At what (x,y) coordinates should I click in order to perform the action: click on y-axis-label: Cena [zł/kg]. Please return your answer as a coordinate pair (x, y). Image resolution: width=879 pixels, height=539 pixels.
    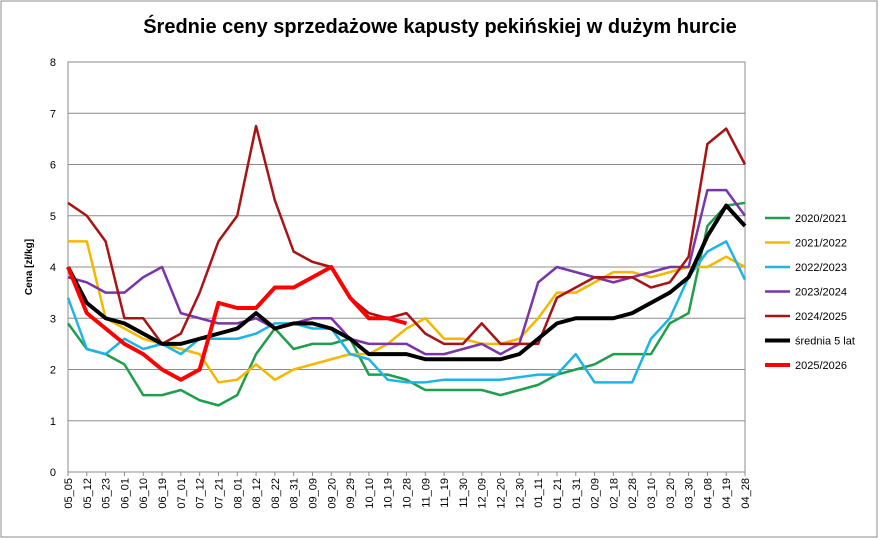
    Looking at the image, I should click on (29, 267).